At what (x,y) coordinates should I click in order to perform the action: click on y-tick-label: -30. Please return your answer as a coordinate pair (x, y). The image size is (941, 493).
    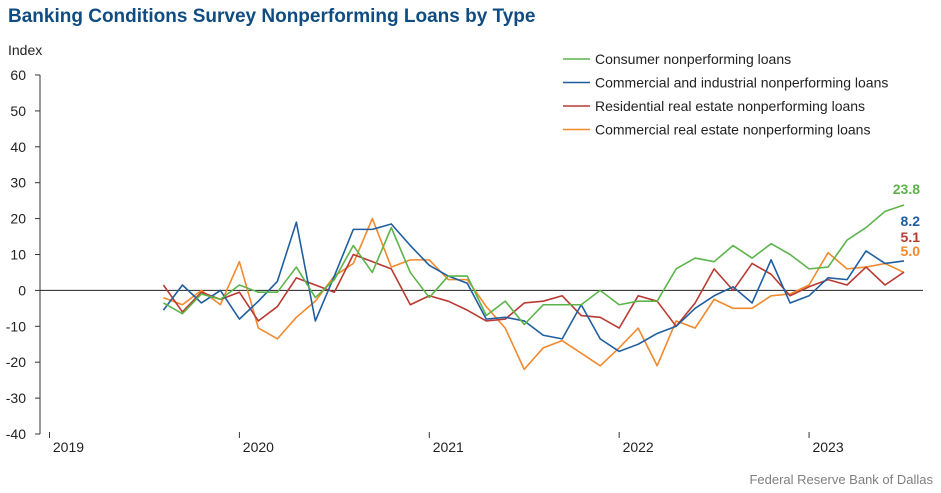
    Looking at the image, I should click on (16, 398).